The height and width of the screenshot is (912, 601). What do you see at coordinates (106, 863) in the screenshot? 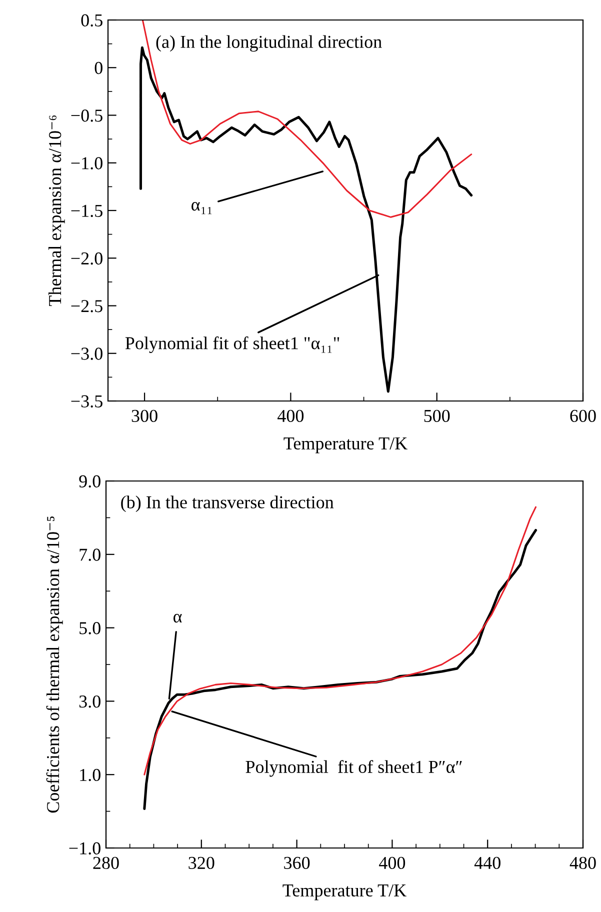
I see `x-tick-label: 280` at bounding box center [106, 863].